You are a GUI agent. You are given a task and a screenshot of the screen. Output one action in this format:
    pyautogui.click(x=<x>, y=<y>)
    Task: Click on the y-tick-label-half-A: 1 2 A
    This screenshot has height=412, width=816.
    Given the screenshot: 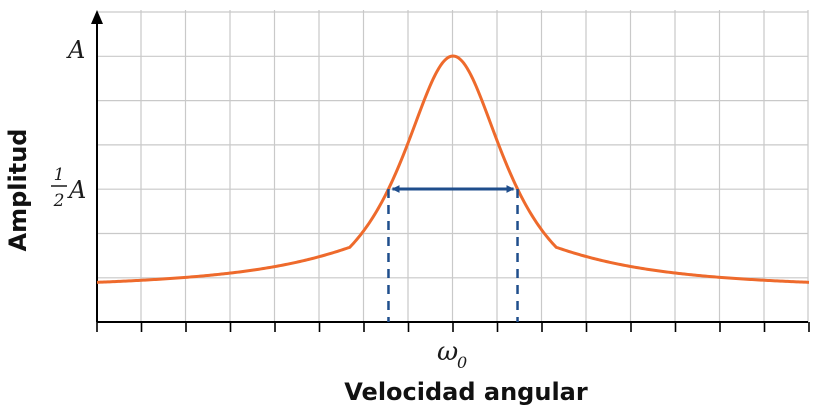 What is the action you would take?
    pyautogui.click(x=68, y=188)
    